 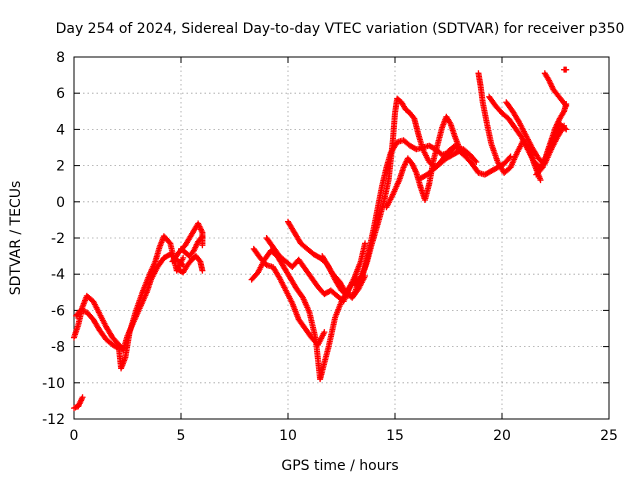 I want to click on x-axis-label: GPS time / hours, so click(x=339, y=466).